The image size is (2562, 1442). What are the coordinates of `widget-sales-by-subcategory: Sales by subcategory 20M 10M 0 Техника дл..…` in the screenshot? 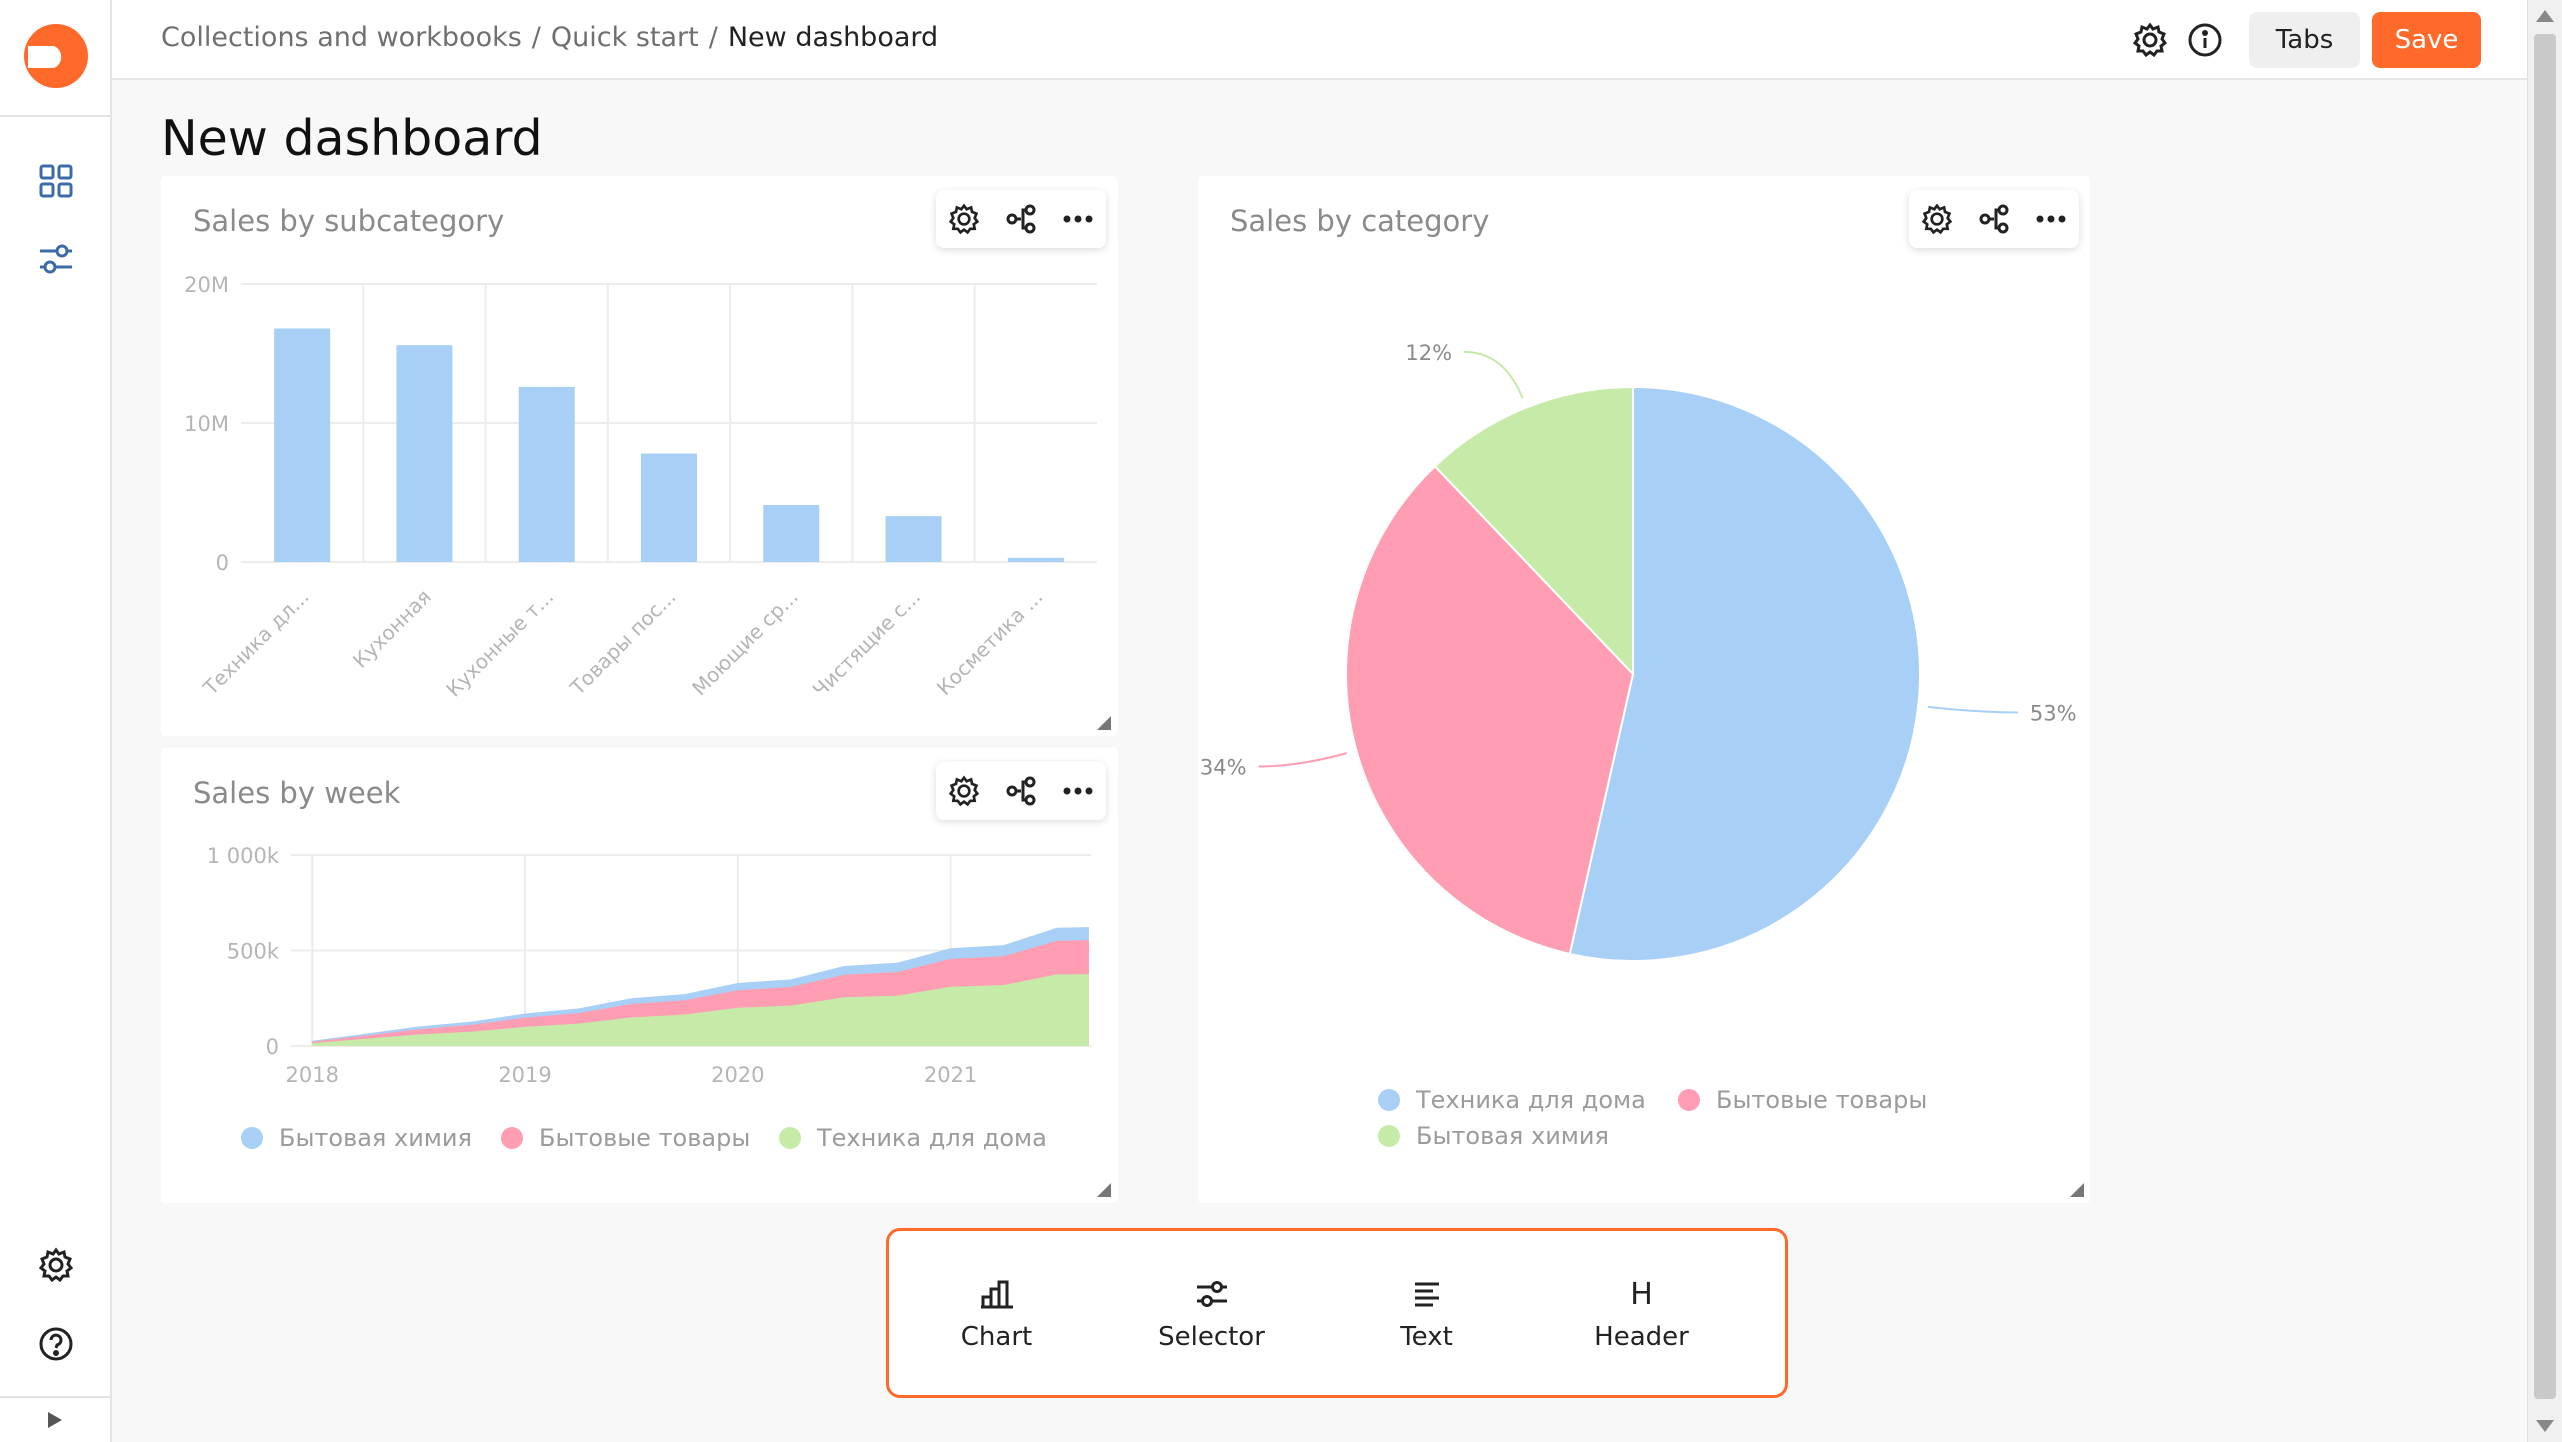 It's located at (639, 456).